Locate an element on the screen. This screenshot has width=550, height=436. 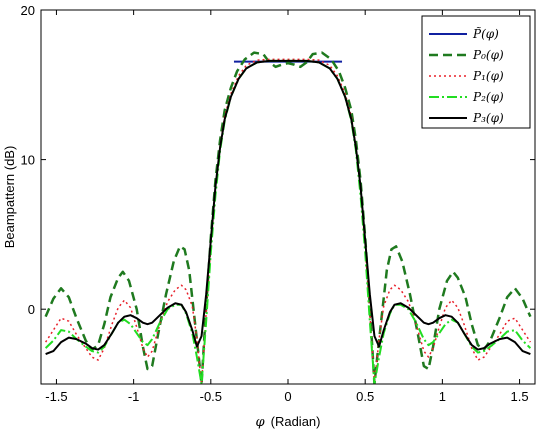
legend: P̃(φ) P₀(φ) P₁(φ) P₂(φ) P₃(φ) is located at coordinates (476, 72).